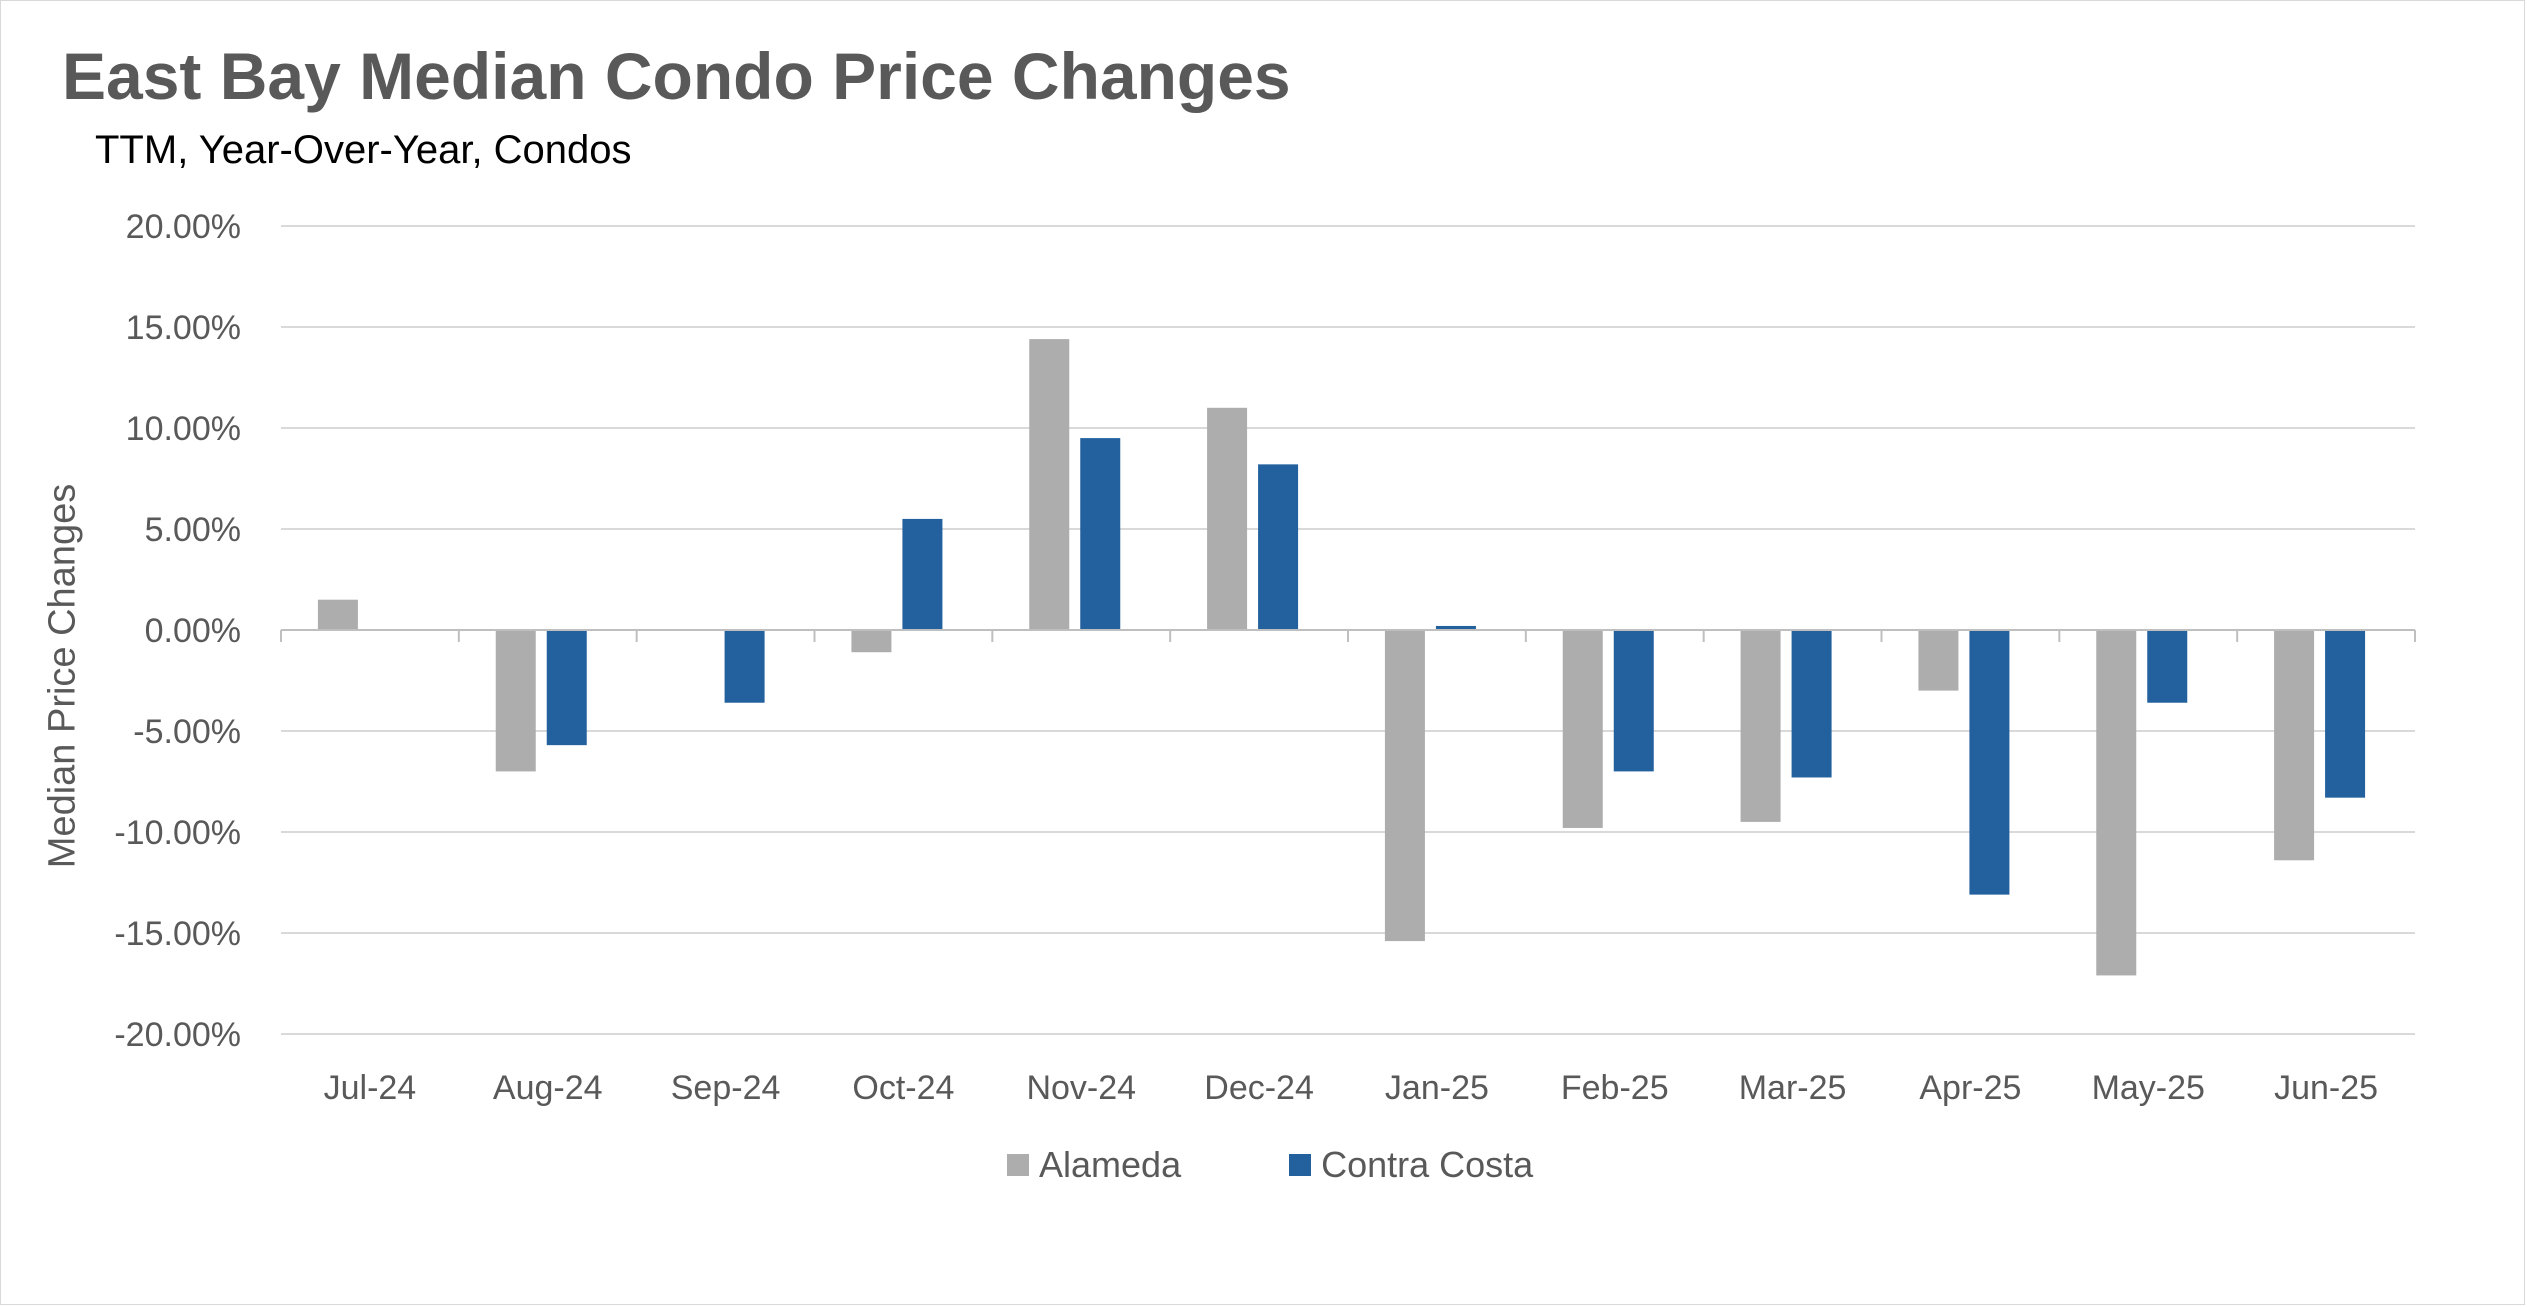 The image size is (2527, 1307). I want to click on x-tick-label: Apr-25, so click(1970, 1088).